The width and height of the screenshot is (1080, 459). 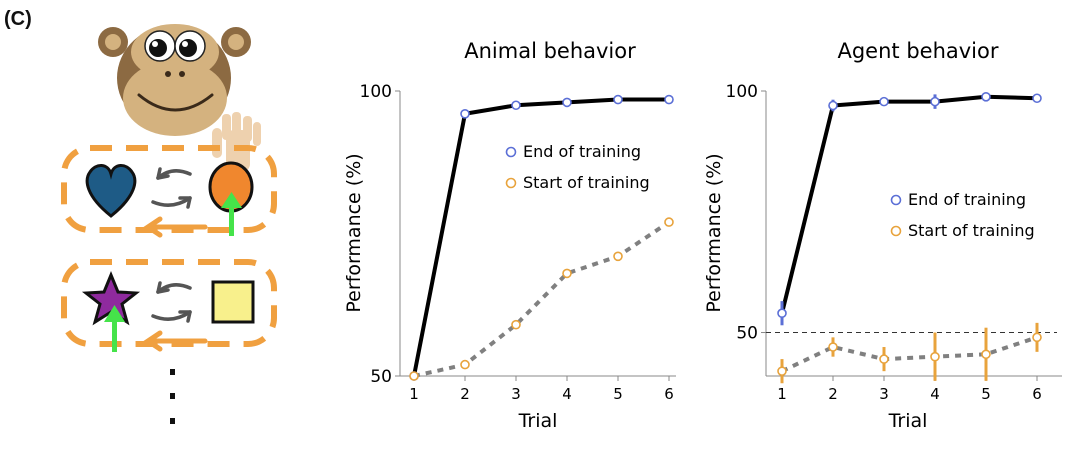 What do you see at coordinates (174, 80) in the screenshot?
I see `monkey-face-icon` at bounding box center [174, 80].